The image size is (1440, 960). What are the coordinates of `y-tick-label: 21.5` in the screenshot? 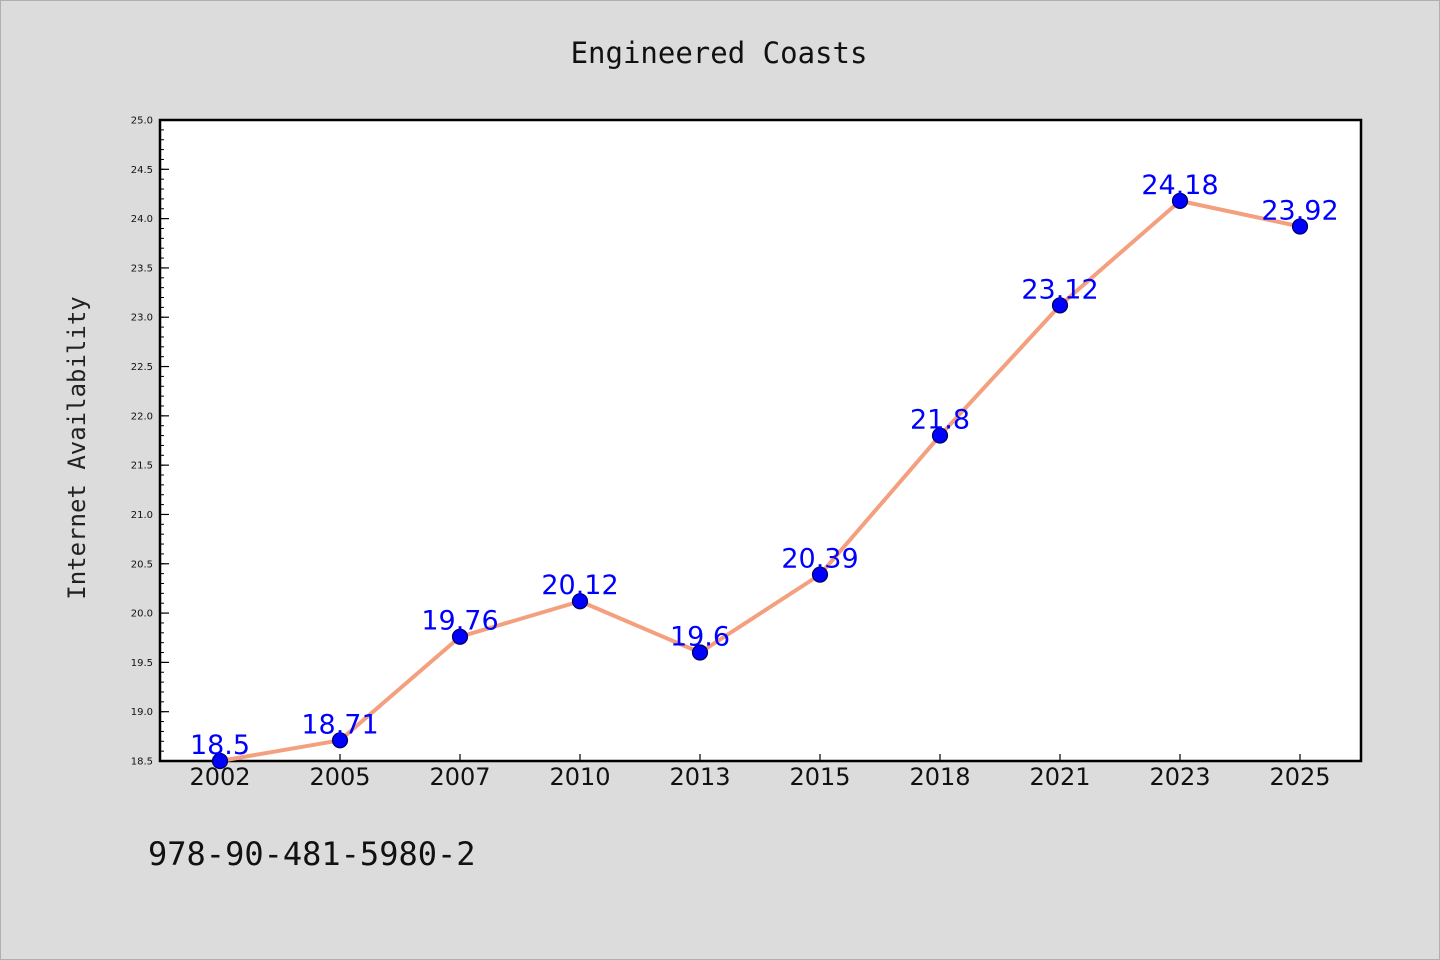 It's located at (142, 466).